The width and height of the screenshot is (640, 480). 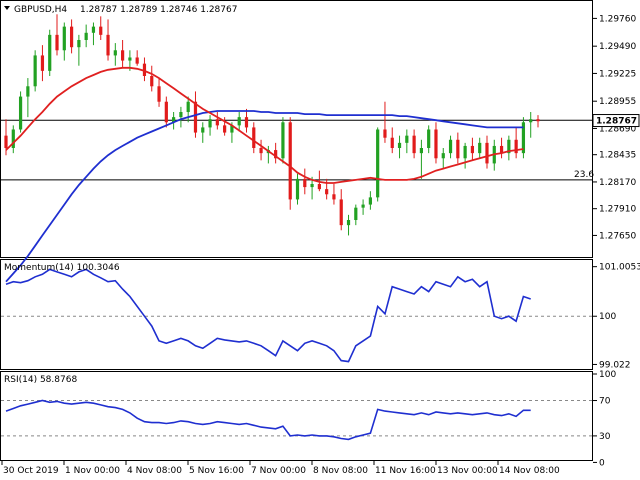 I want to click on current-price-tag: 1.28767, so click(x=616, y=122).